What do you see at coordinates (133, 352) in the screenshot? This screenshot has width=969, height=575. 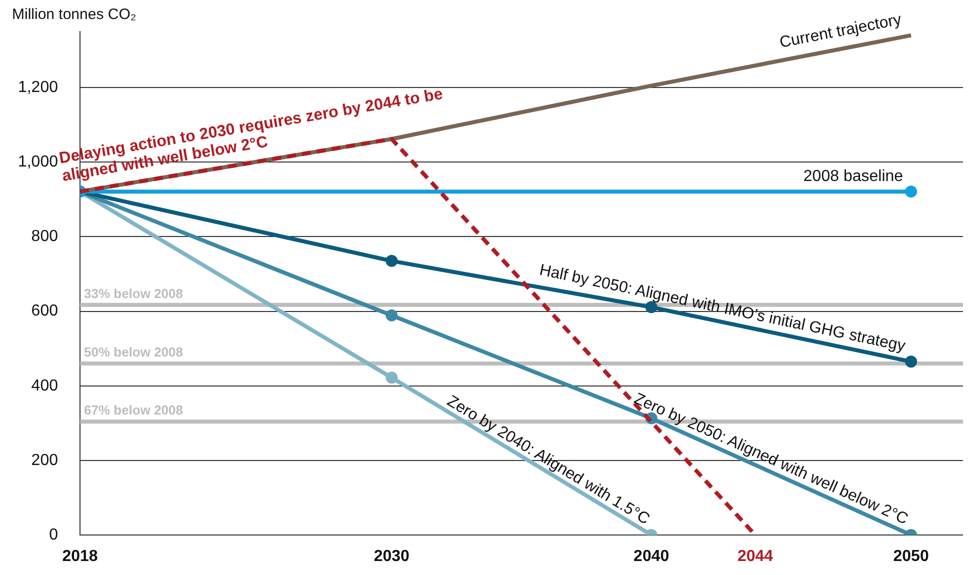 I see `ref-line-label: 50% below 2008` at bounding box center [133, 352].